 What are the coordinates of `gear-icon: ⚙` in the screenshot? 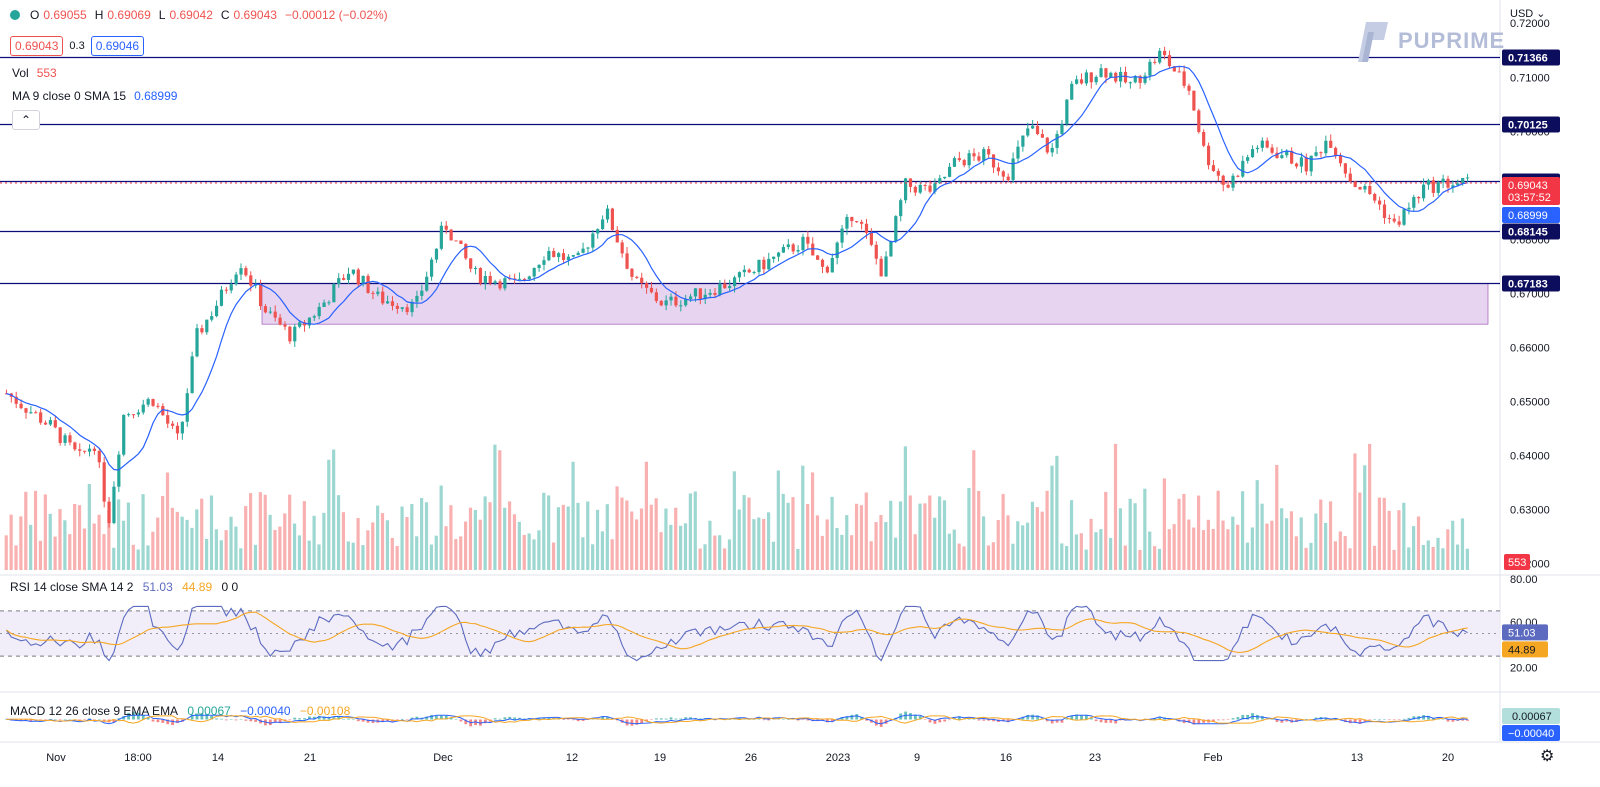 It's located at (1547, 756).